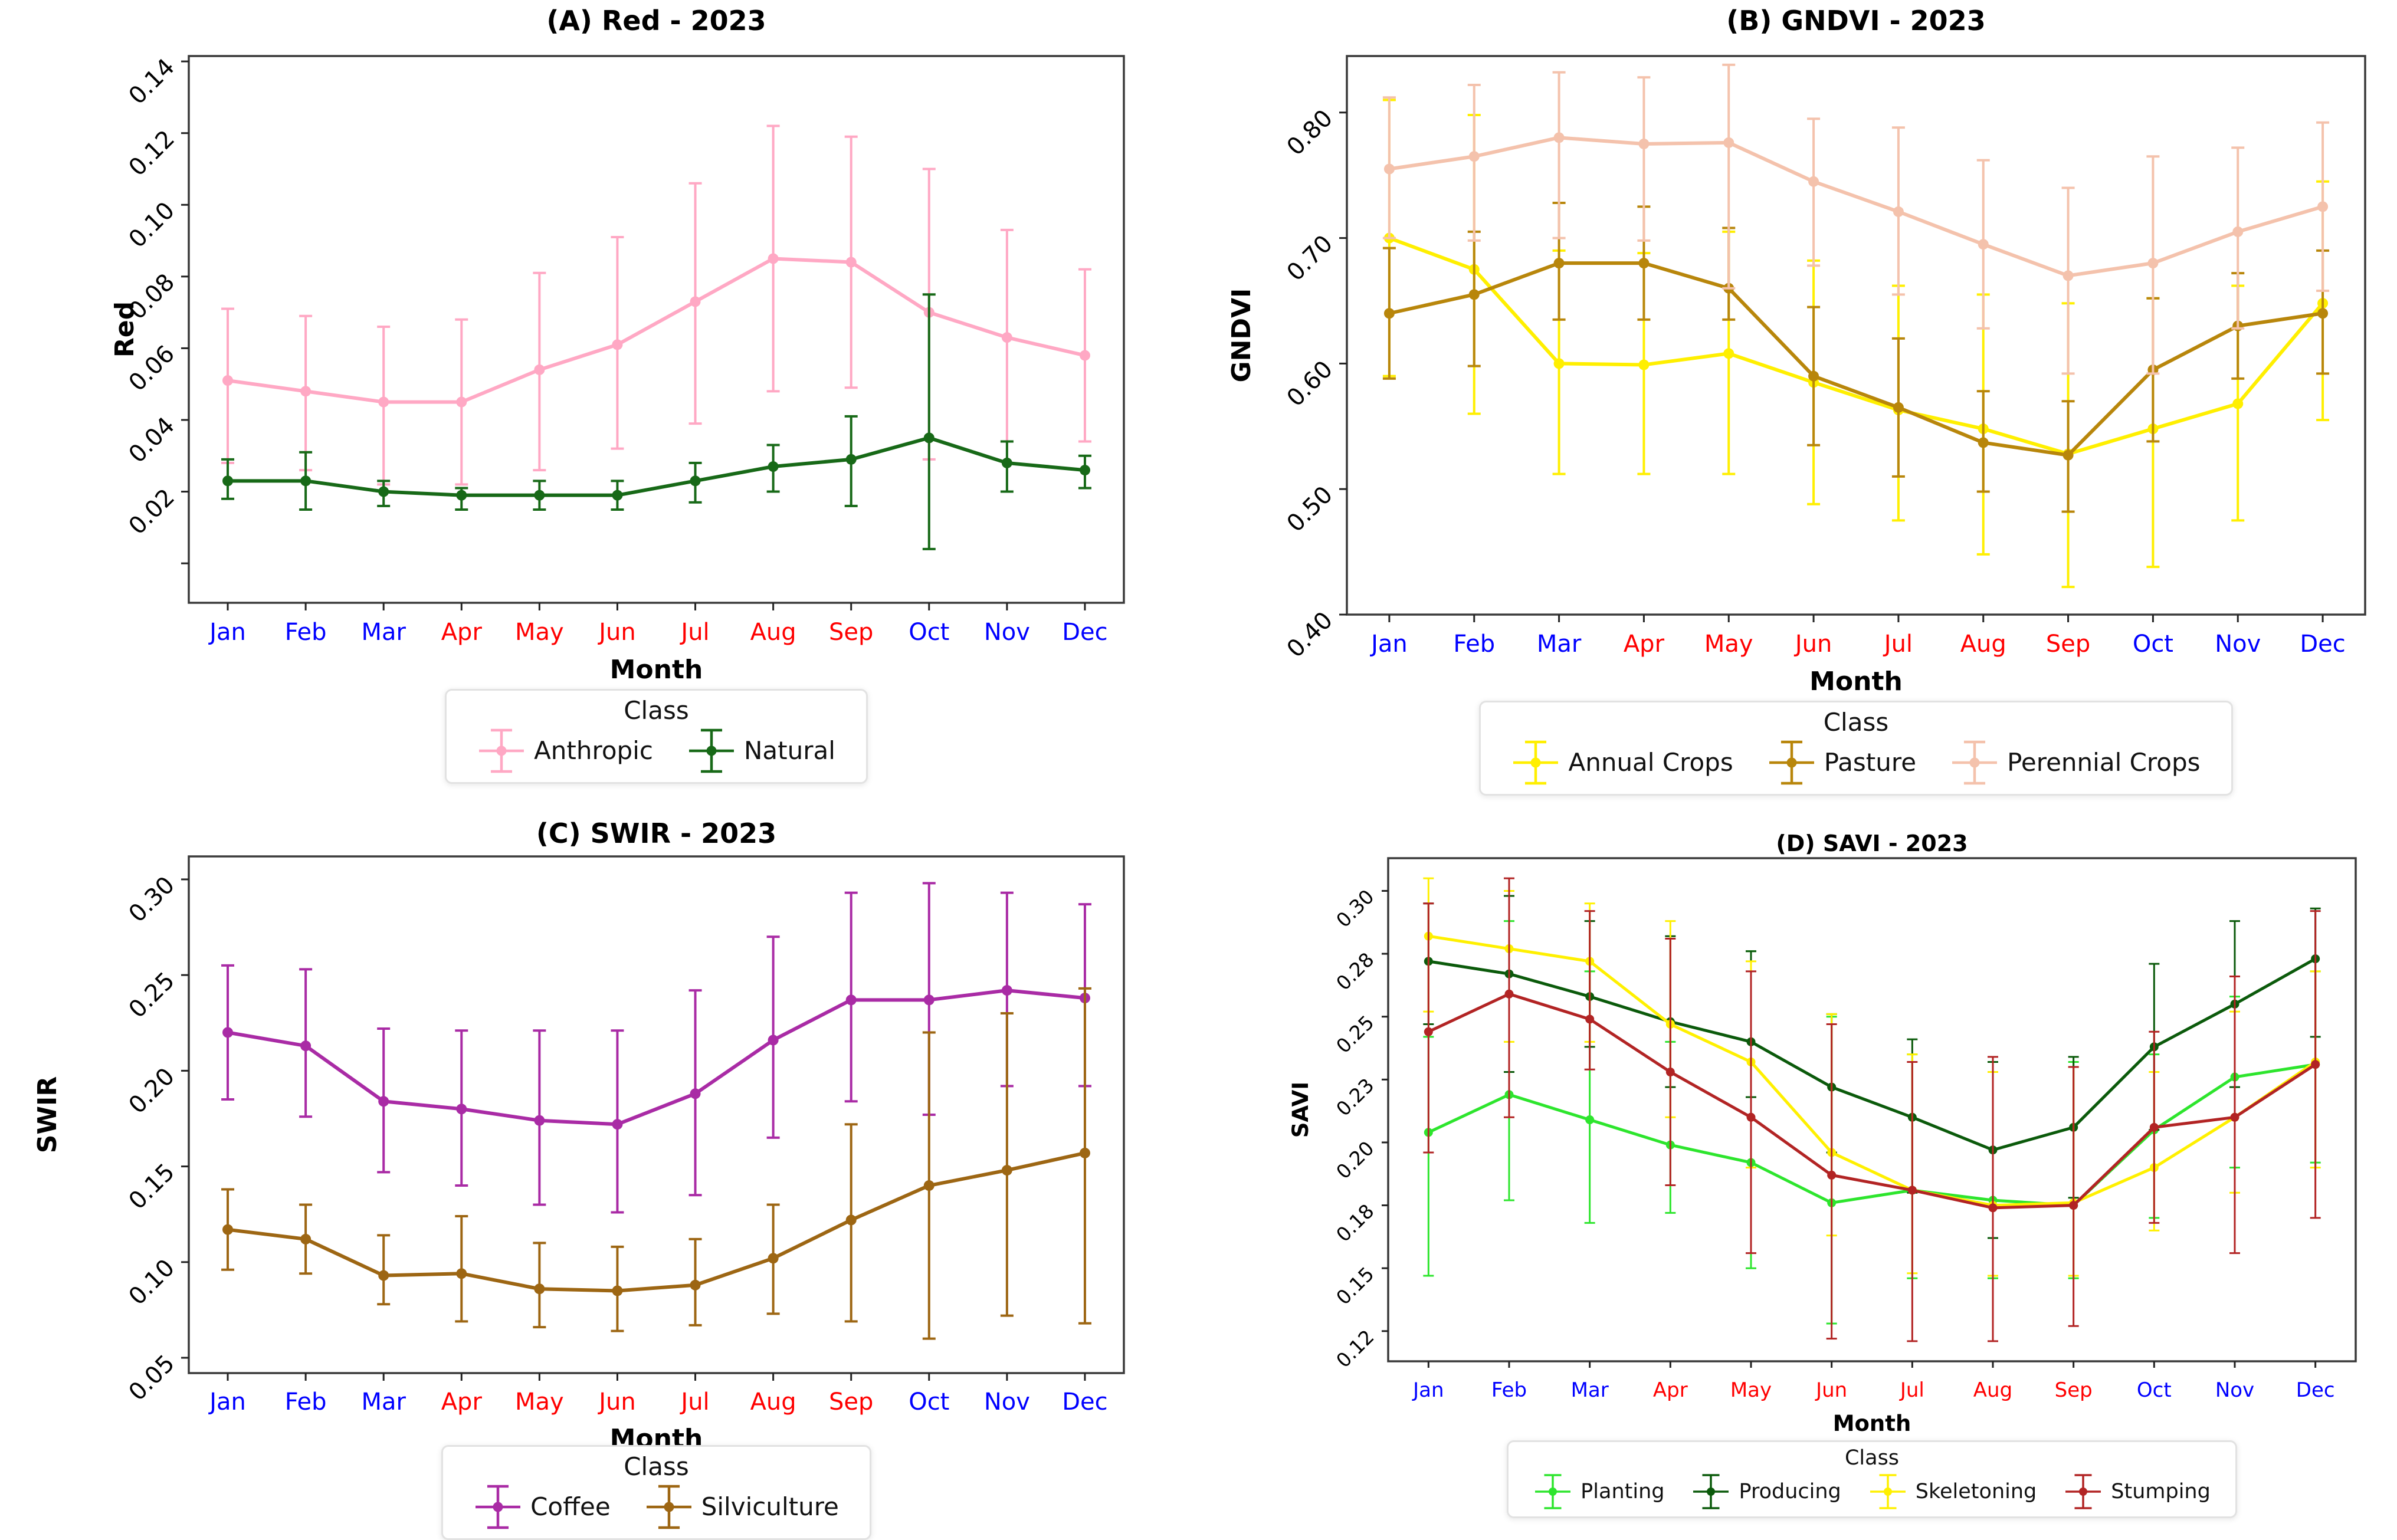 This screenshot has height=1540, width=2397. I want to click on legend-item-perennial-crops: Perennial Crops, so click(2075, 763).